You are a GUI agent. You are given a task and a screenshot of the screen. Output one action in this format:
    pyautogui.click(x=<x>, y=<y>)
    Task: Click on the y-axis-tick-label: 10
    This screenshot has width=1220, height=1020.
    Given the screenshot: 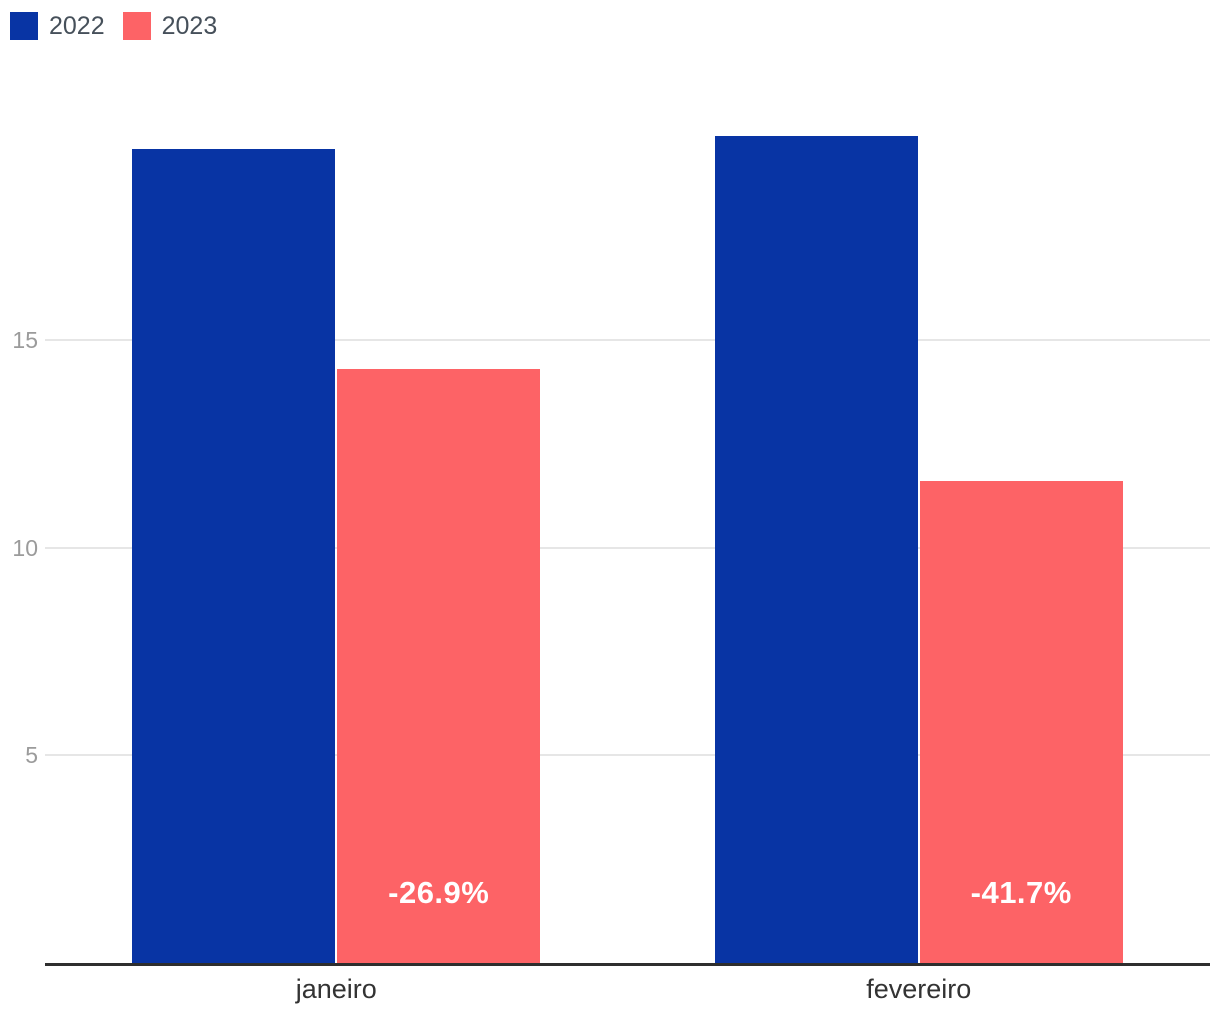 What is the action you would take?
    pyautogui.click(x=25, y=547)
    